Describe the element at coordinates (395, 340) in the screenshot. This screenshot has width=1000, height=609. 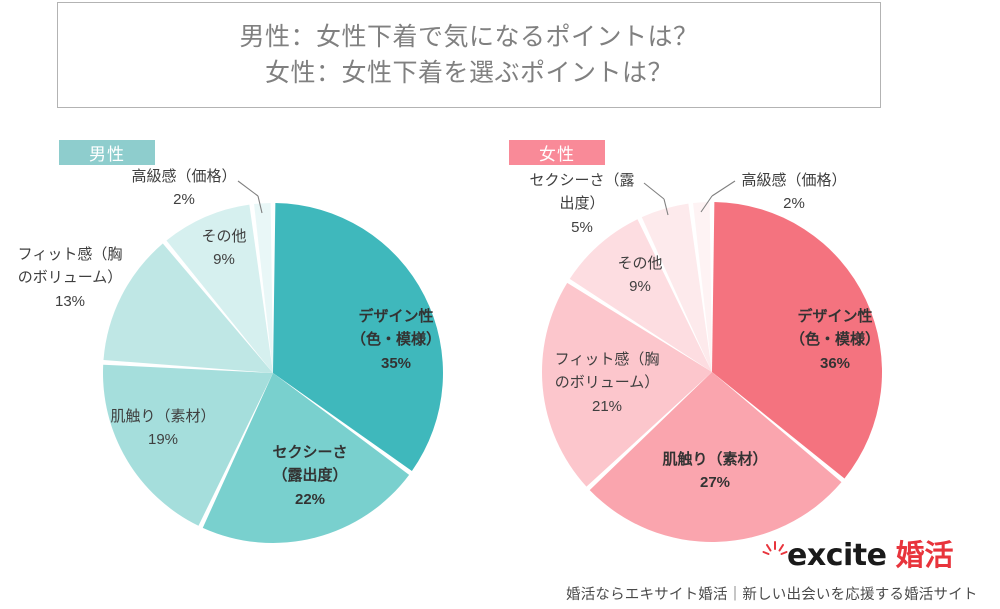
I see `male-slice-label-design: デザイン性 （色・模様） 35%` at that location.